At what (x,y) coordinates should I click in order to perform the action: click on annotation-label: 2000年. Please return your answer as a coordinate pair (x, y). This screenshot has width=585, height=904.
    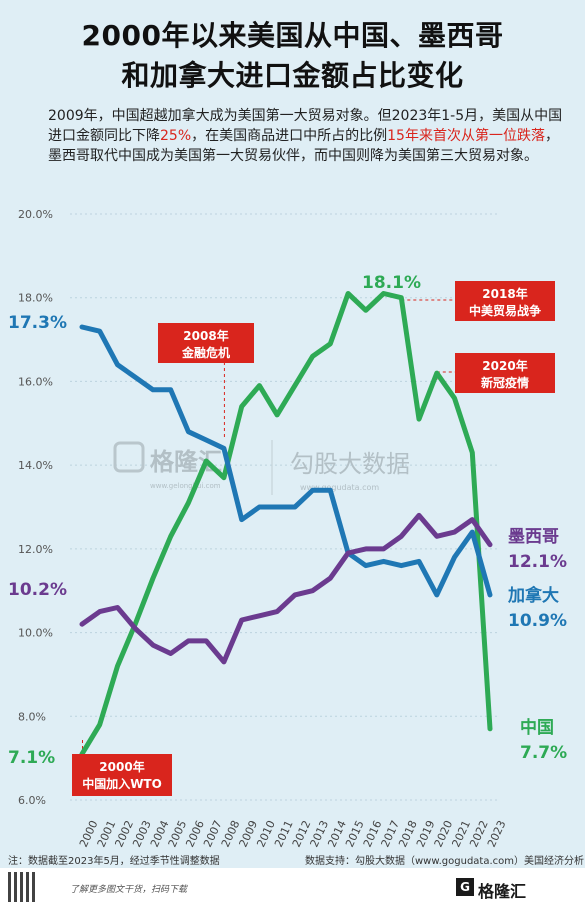
    Looking at the image, I should click on (121, 766).